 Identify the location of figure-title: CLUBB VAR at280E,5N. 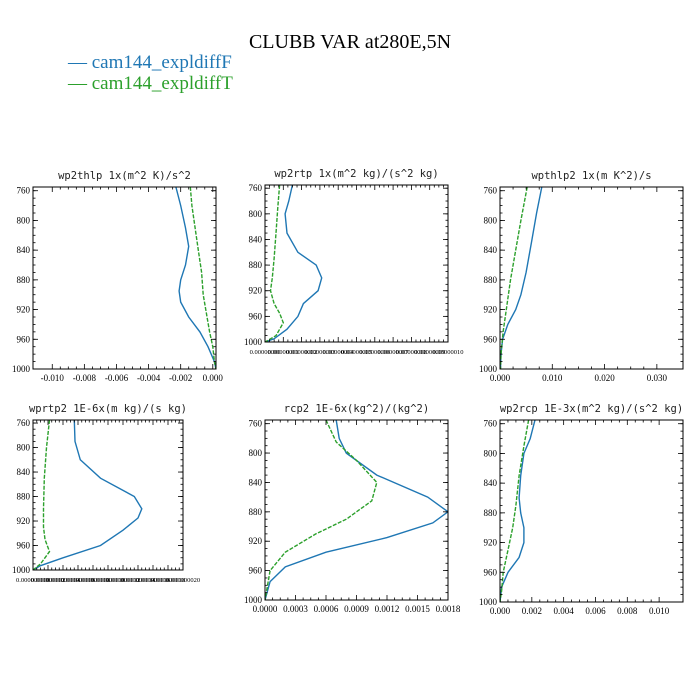
(350, 42).